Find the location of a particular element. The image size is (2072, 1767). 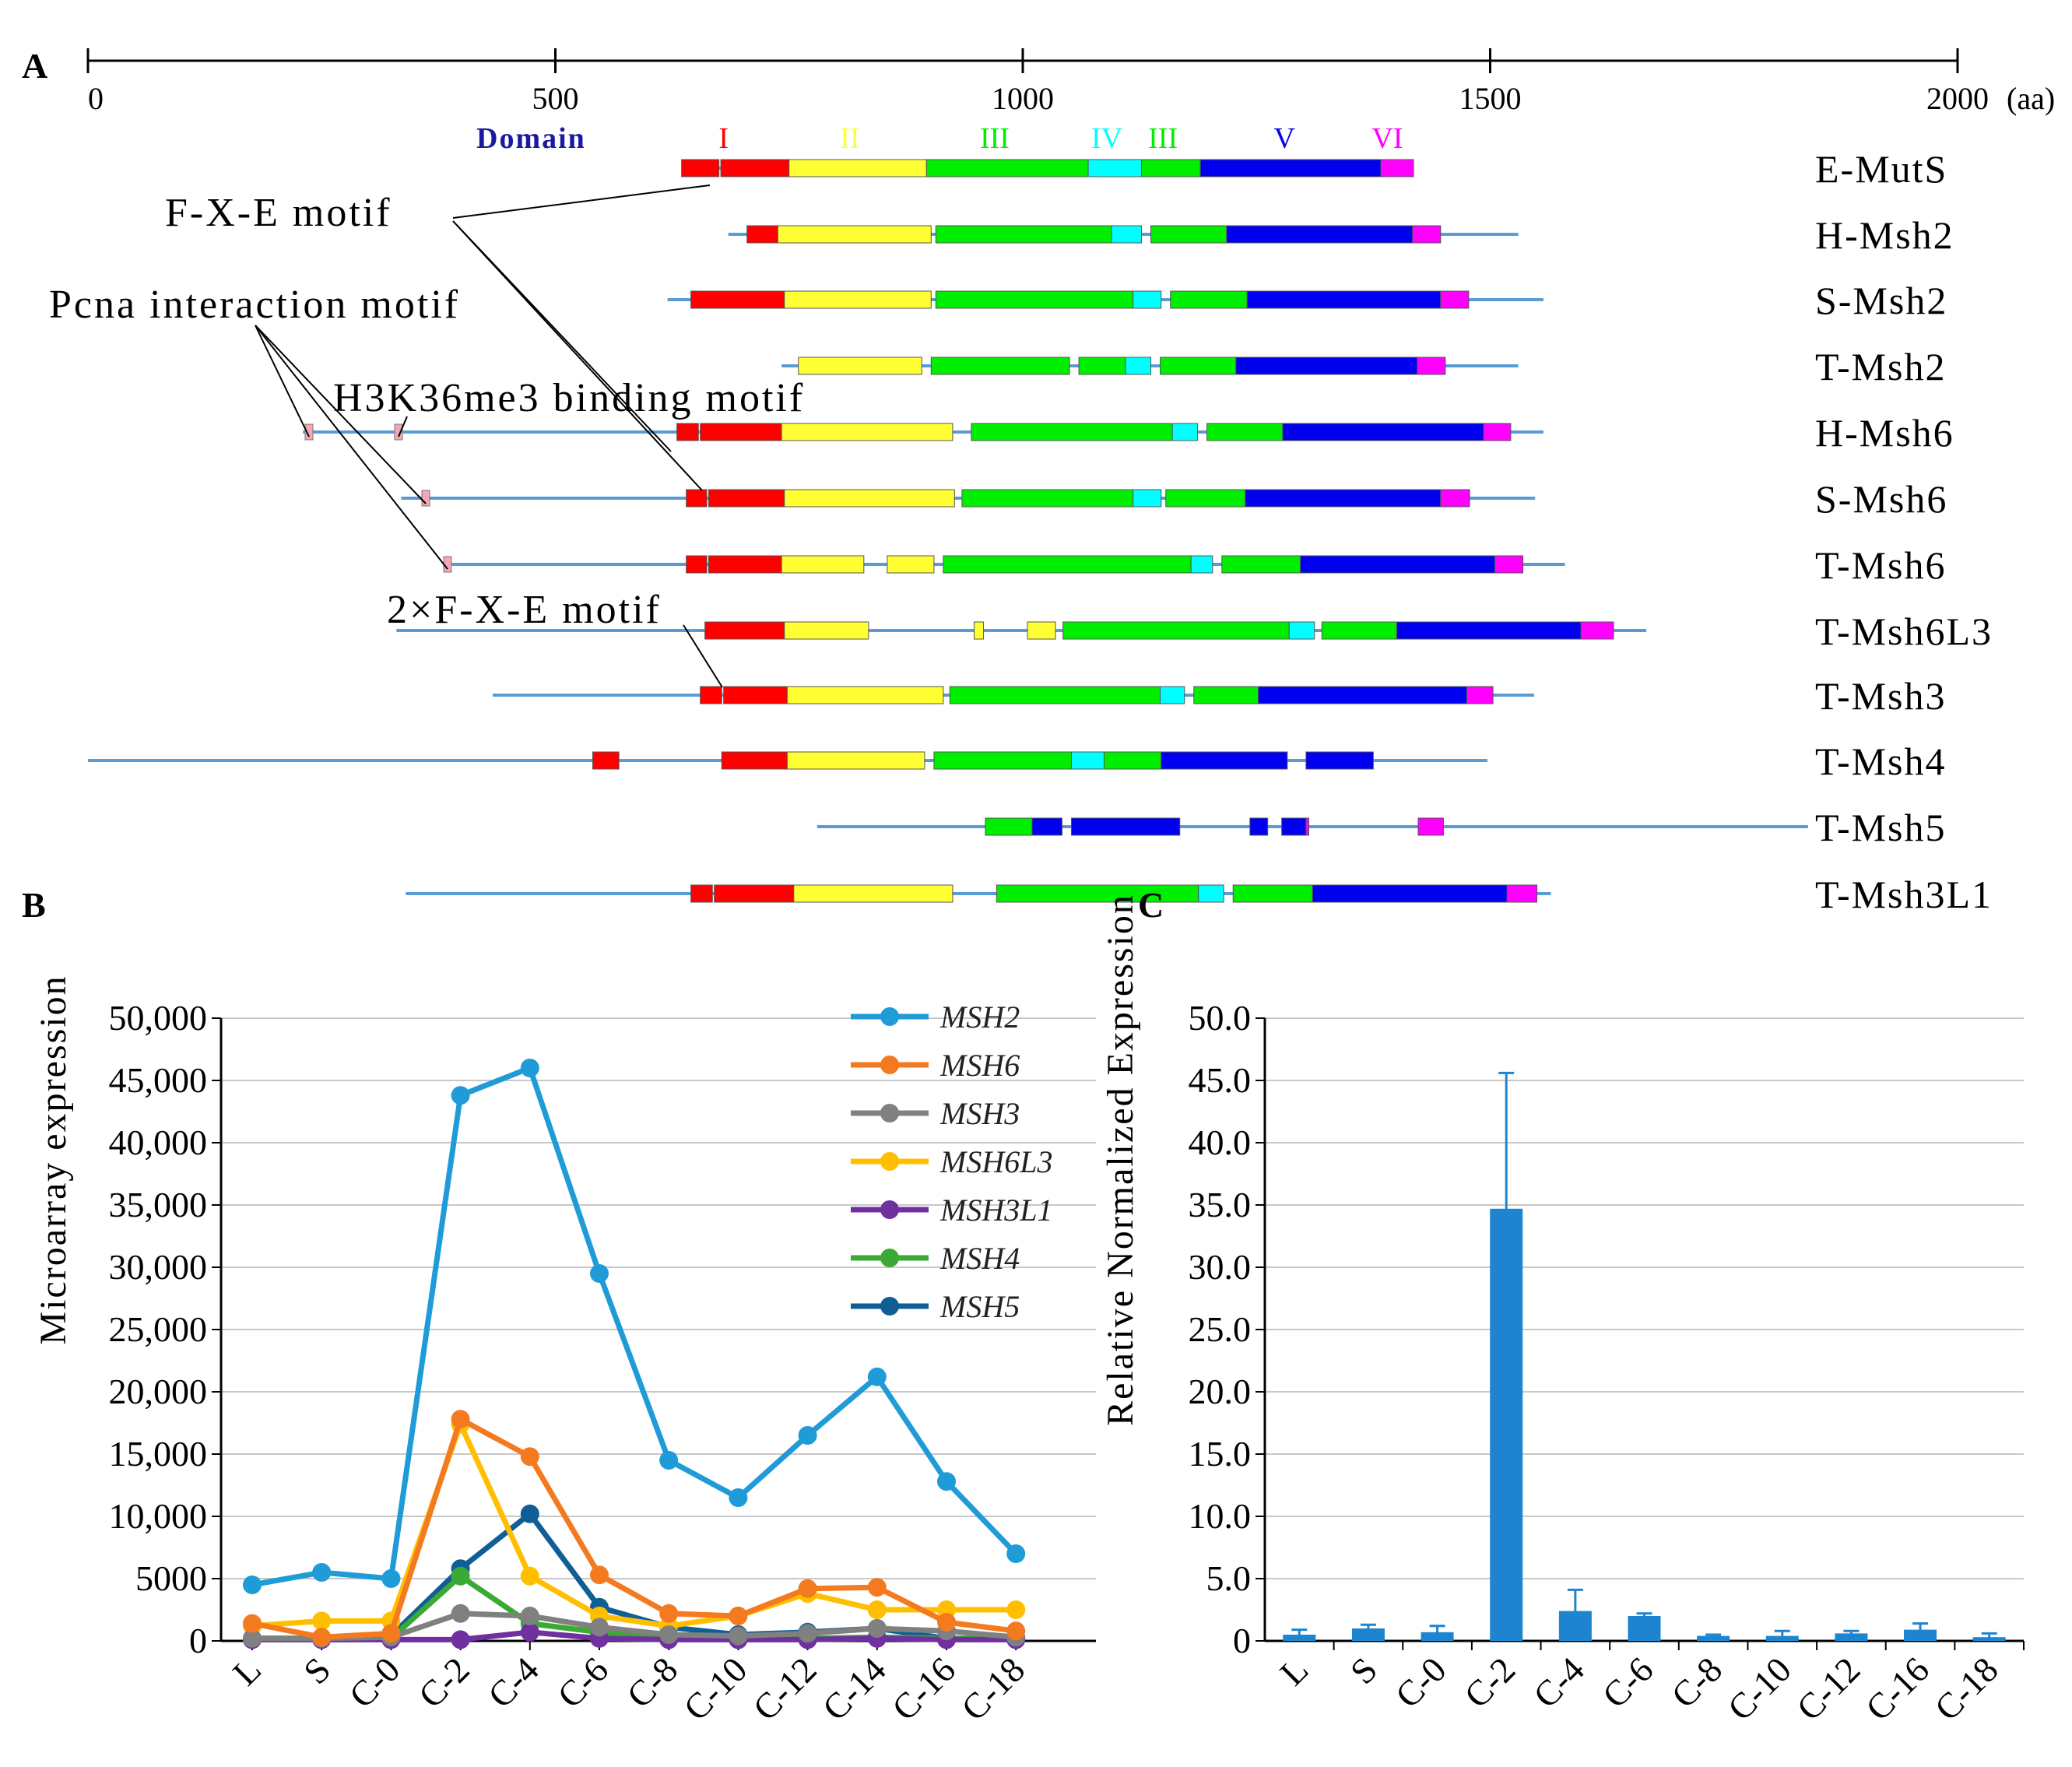

pcna-motif-label: Pcna interaction motif is located at coordinates (254, 305).